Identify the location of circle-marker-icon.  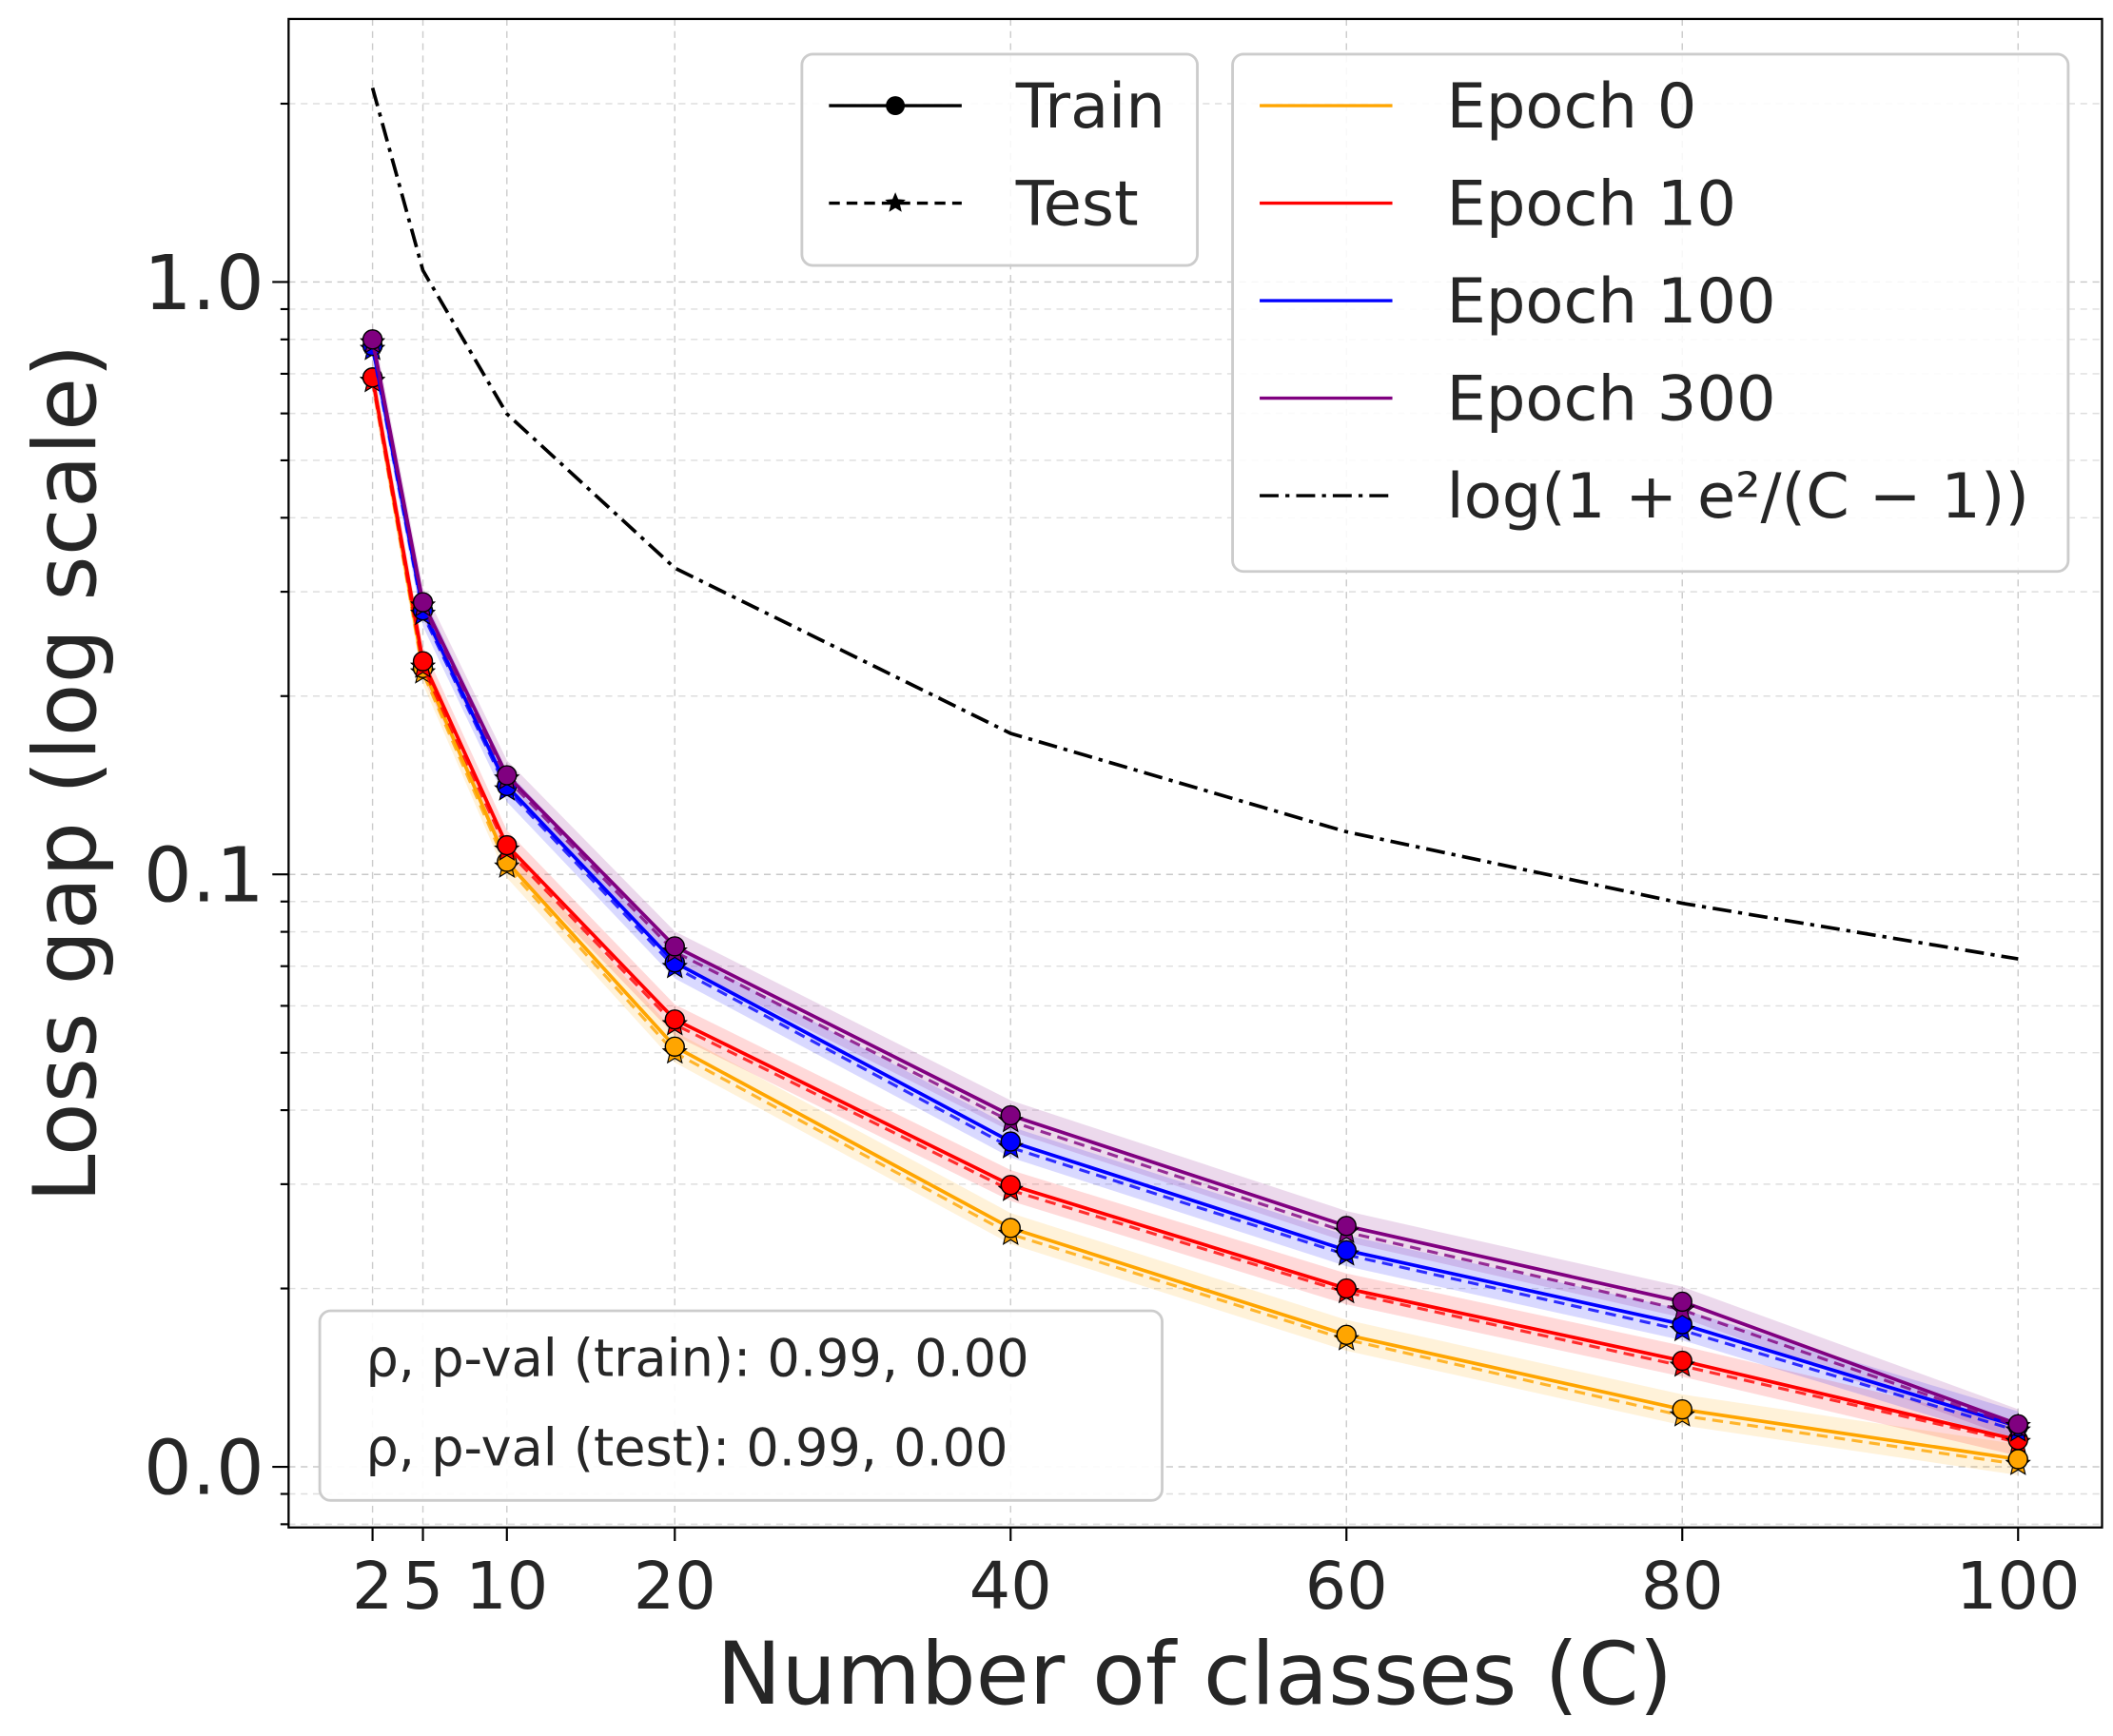
(896, 106).